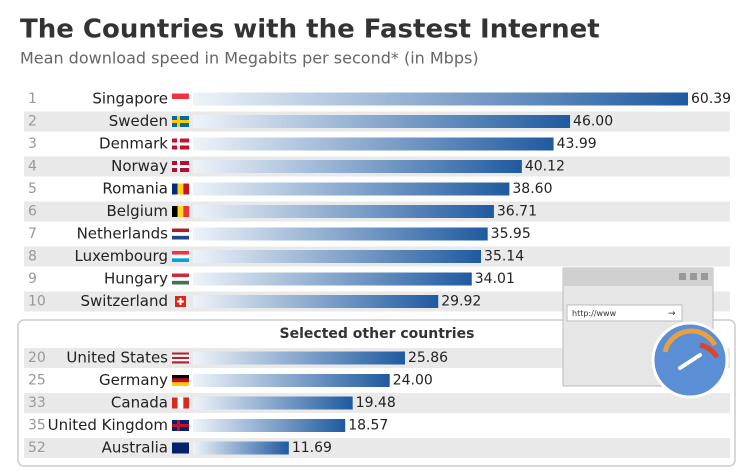  What do you see at coordinates (413, 381) in the screenshot?
I see `value-label: 24.00` at bounding box center [413, 381].